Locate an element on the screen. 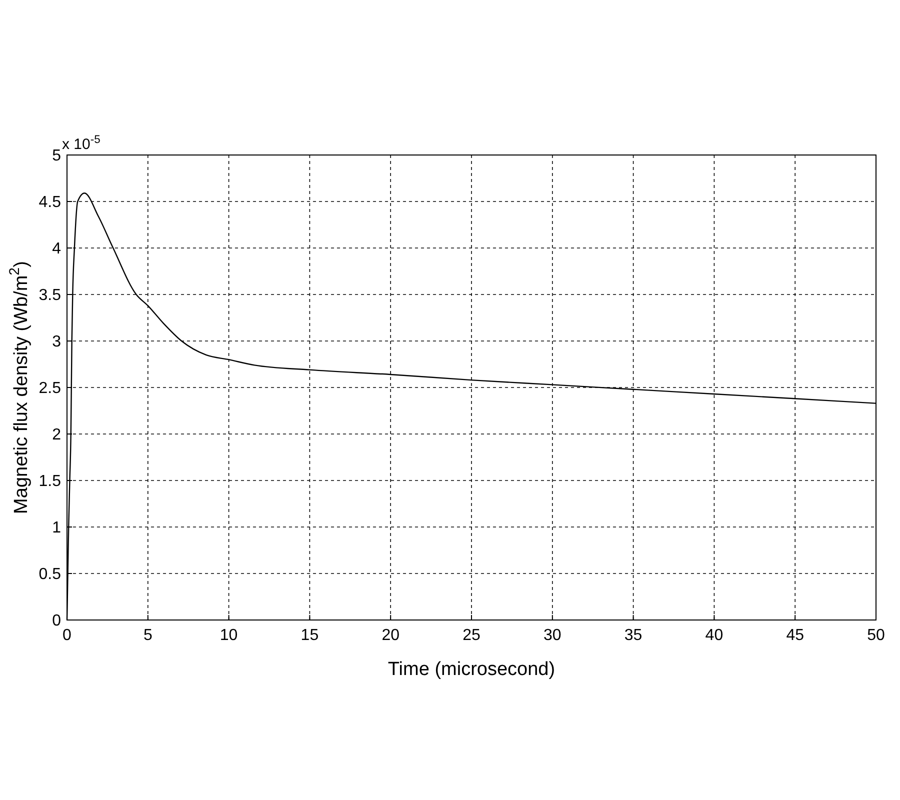 The height and width of the screenshot is (800, 900). y-tick-label: 4.5 is located at coordinates (50, 203).